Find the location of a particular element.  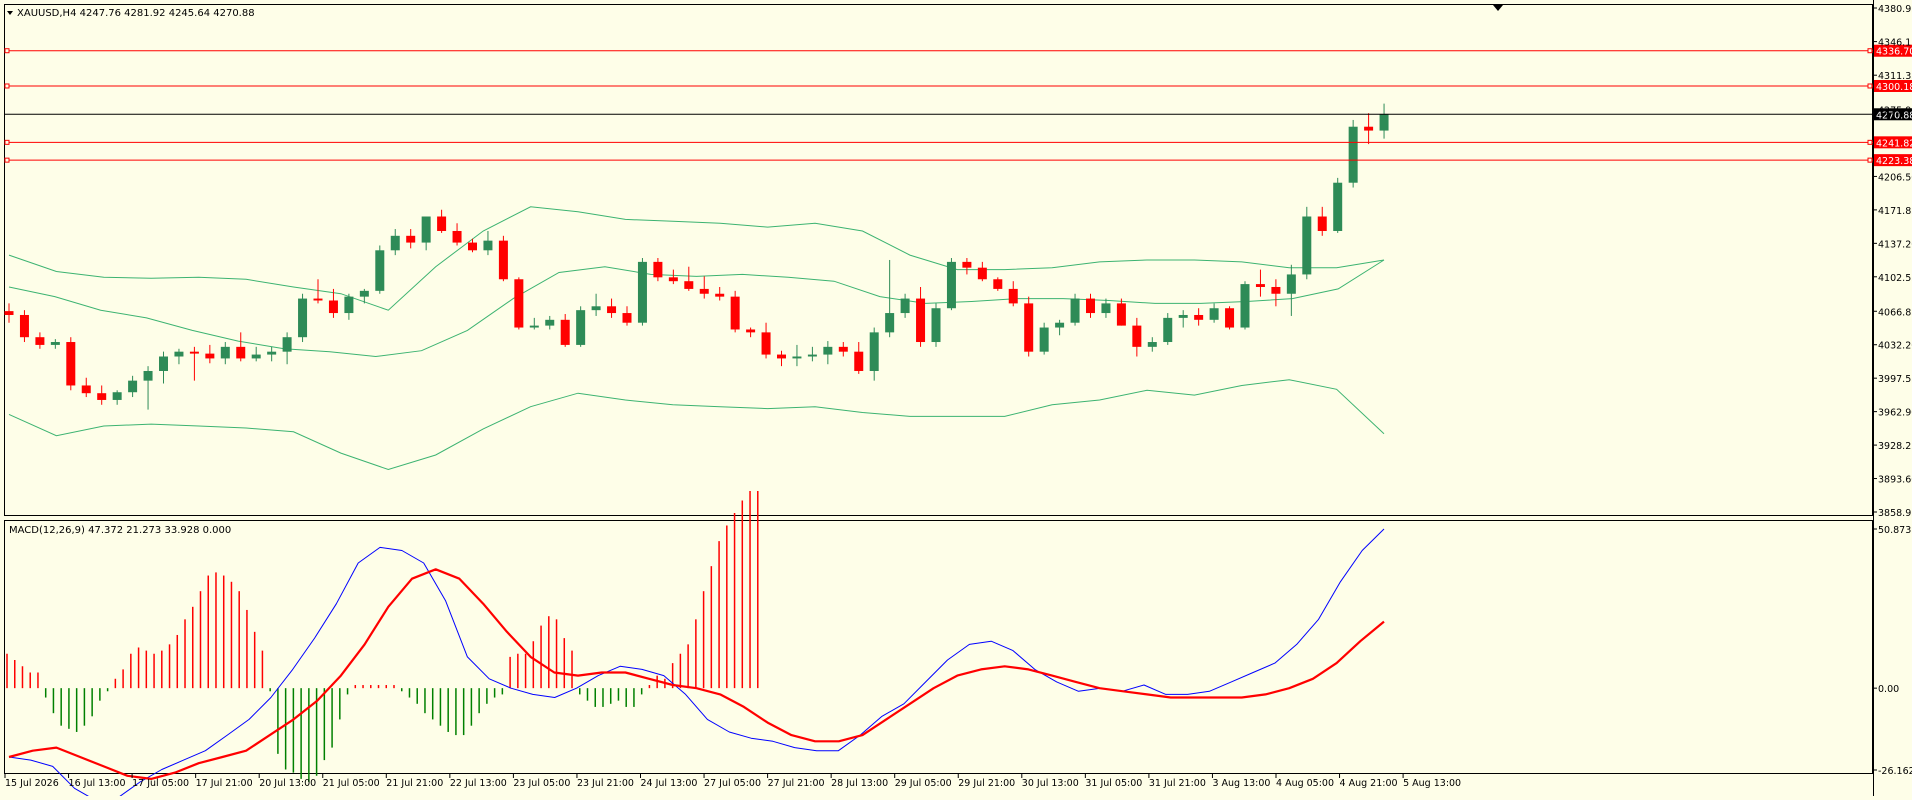

shift-marker-icon is located at coordinates (1498, 8).